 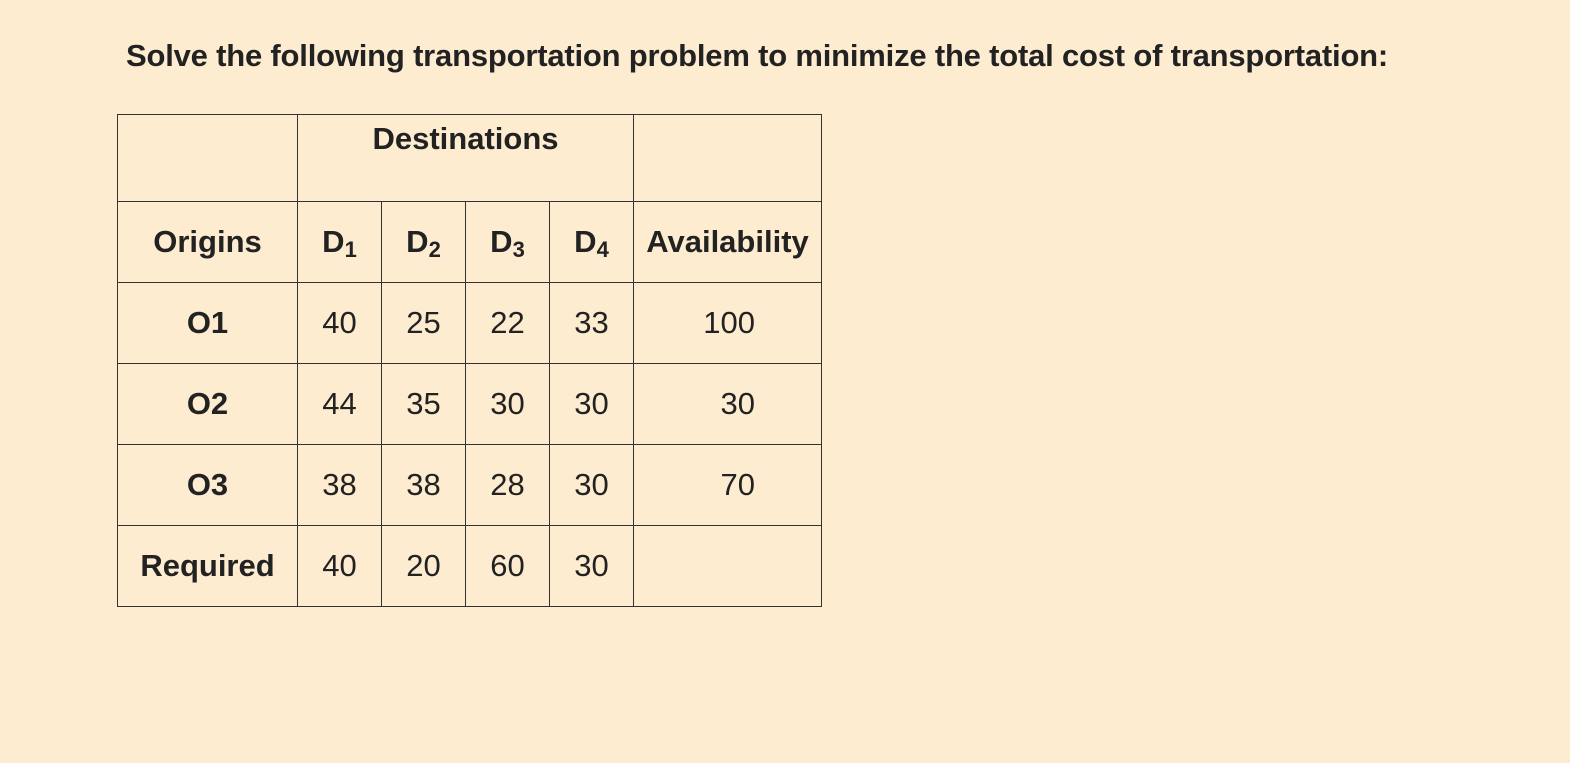 I want to click on cost-cell: 44, so click(x=339, y=404).